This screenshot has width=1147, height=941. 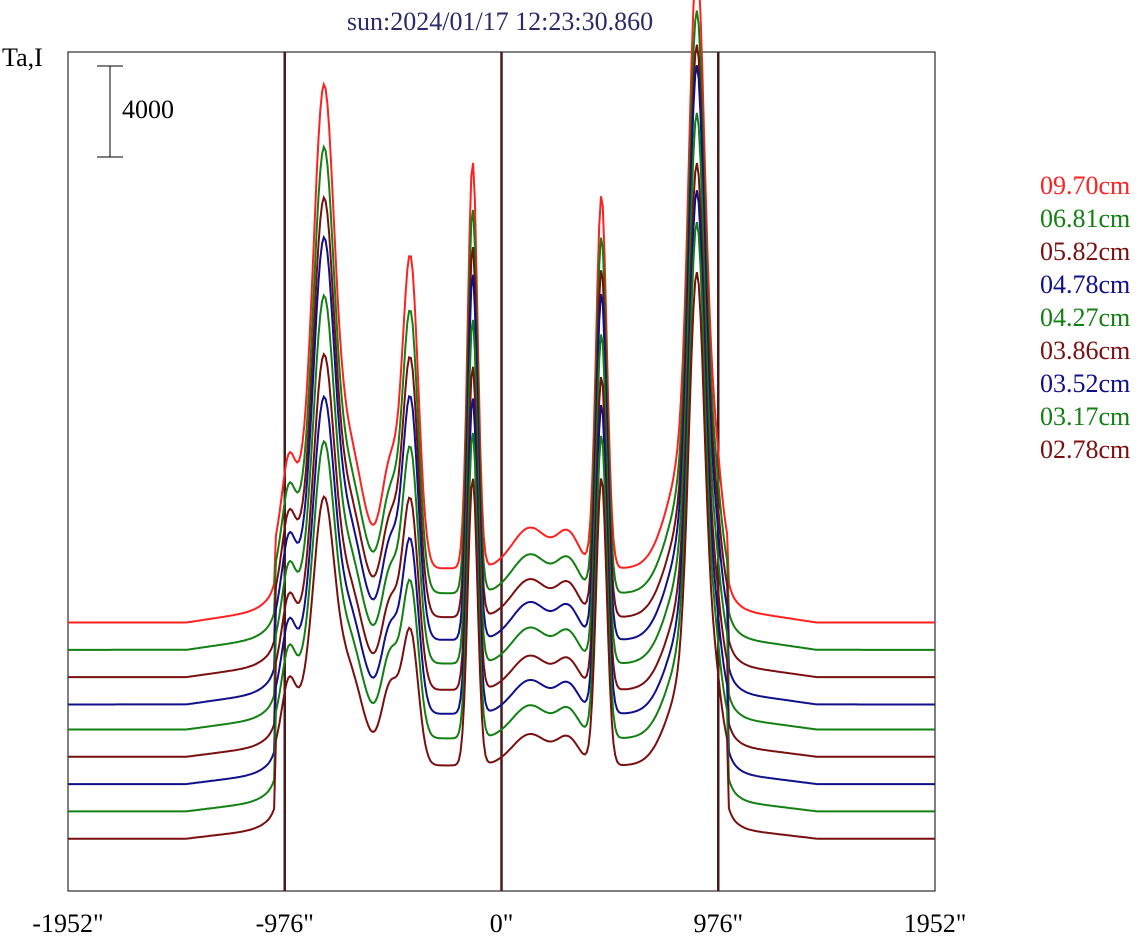 What do you see at coordinates (500, 21) in the screenshot?
I see `chart-title: sun:2024/01/17 12:23:30.860` at bounding box center [500, 21].